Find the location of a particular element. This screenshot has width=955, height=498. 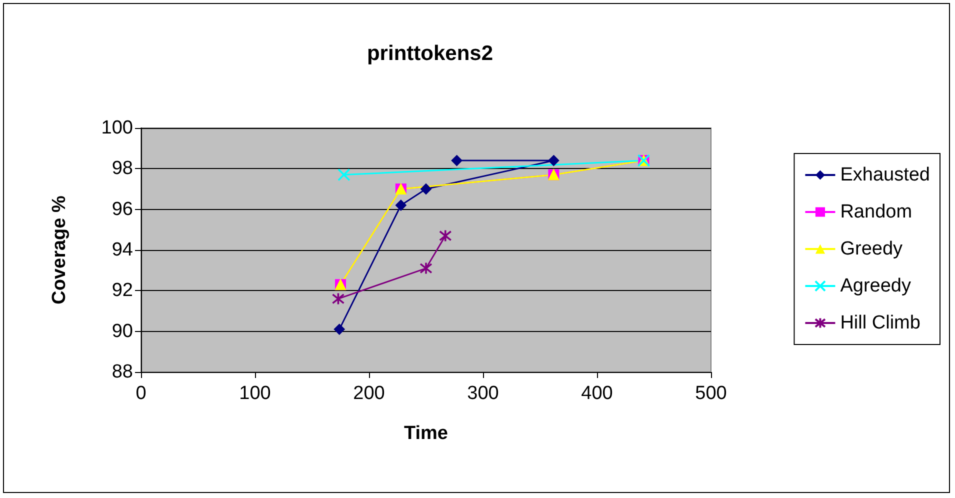

x-tick-label: 300 is located at coordinates (483, 393).